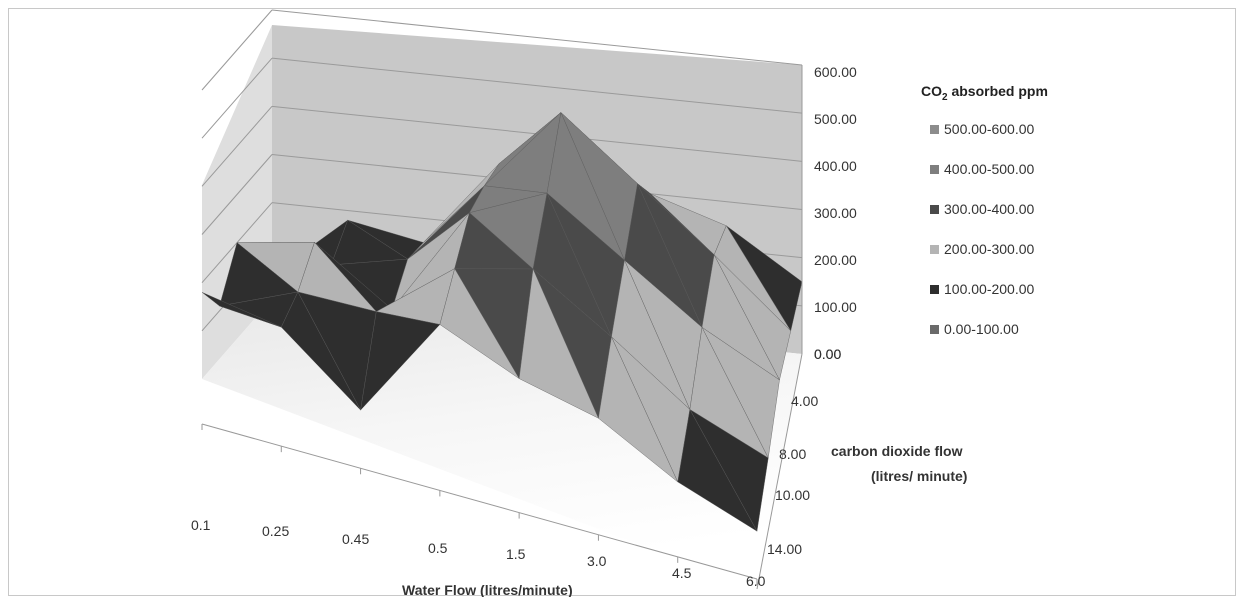 The width and height of the screenshot is (1245, 602). Describe the element at coordinates (835, 72) in the screenshot. I see `z-tick-label: 600.00` at that location.